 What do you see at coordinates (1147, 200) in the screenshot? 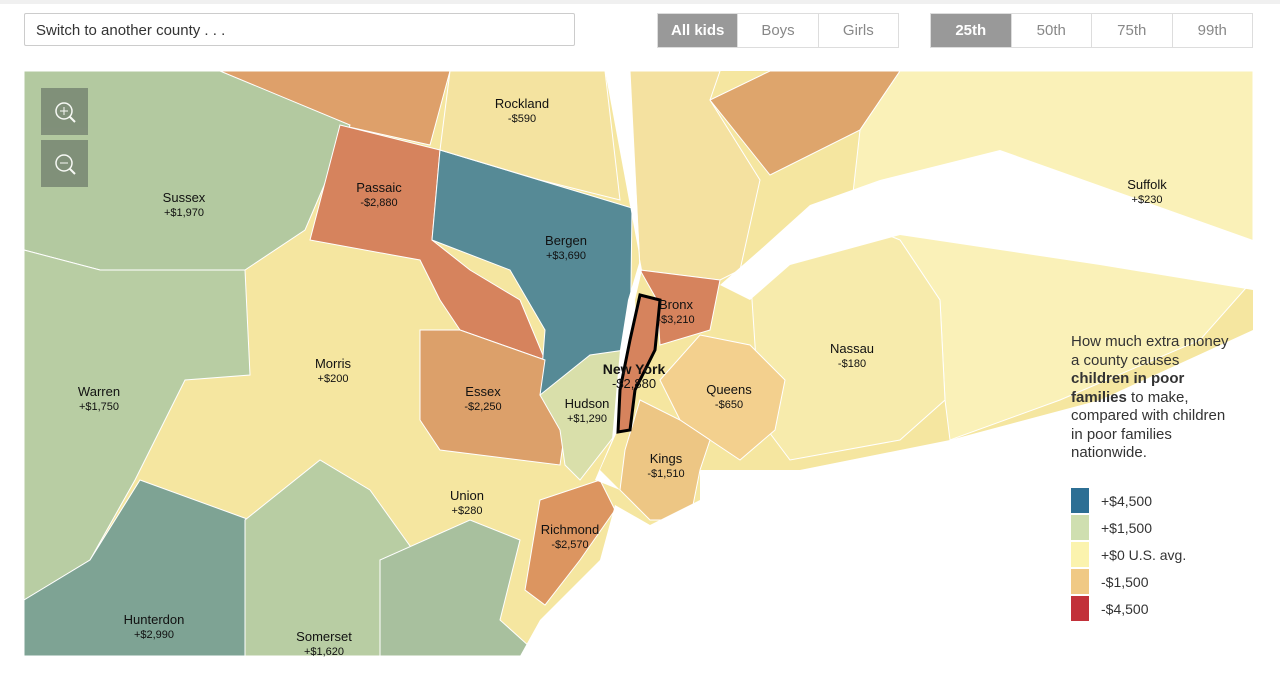
I see `county-value: +$230` at bounding box center [1147, 200].